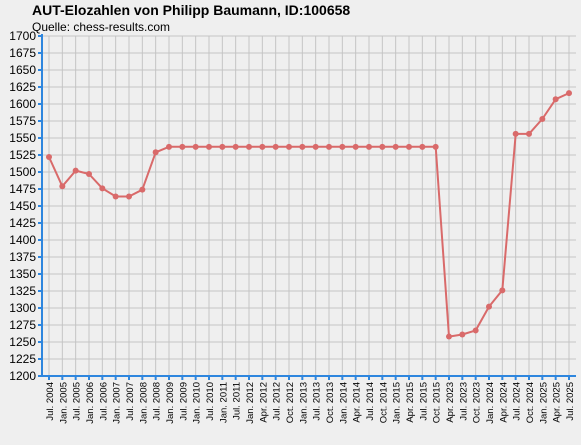 This screenshot has width=581, height=445. What do you see at coordinates (22, 376) in the screenshot?
I see `y-tick-label: 1200` at bounding box center [22, 376].